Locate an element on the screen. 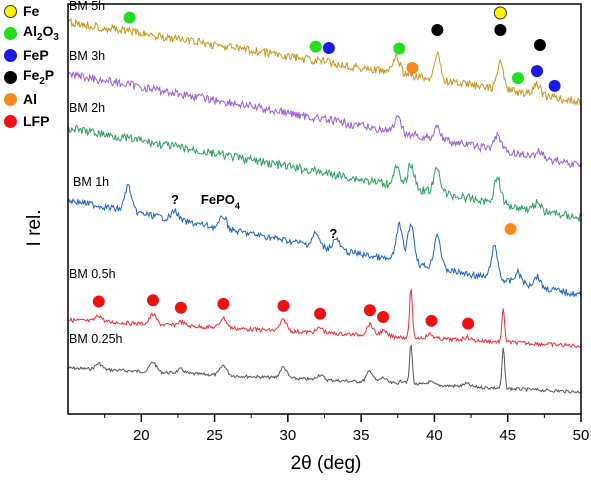 Image resolution: width=591 pixels, height=480 pixels. series-labels-group: BM 0.25h BM 0.5h BM 1h BM 2h BM 3h BM 5h is located at coordinates (96, 173).